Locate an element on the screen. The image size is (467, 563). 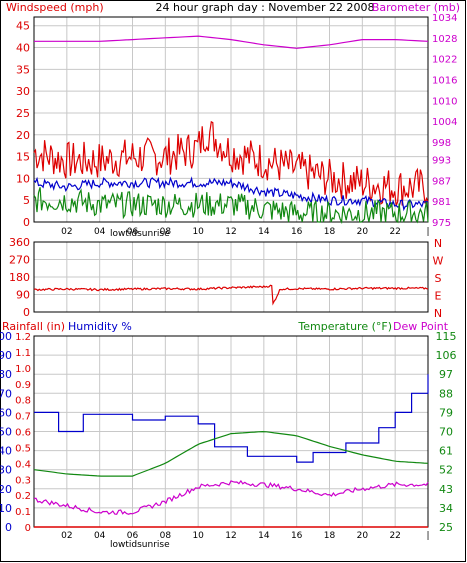
direction-series is located at coordinates (231, 295).